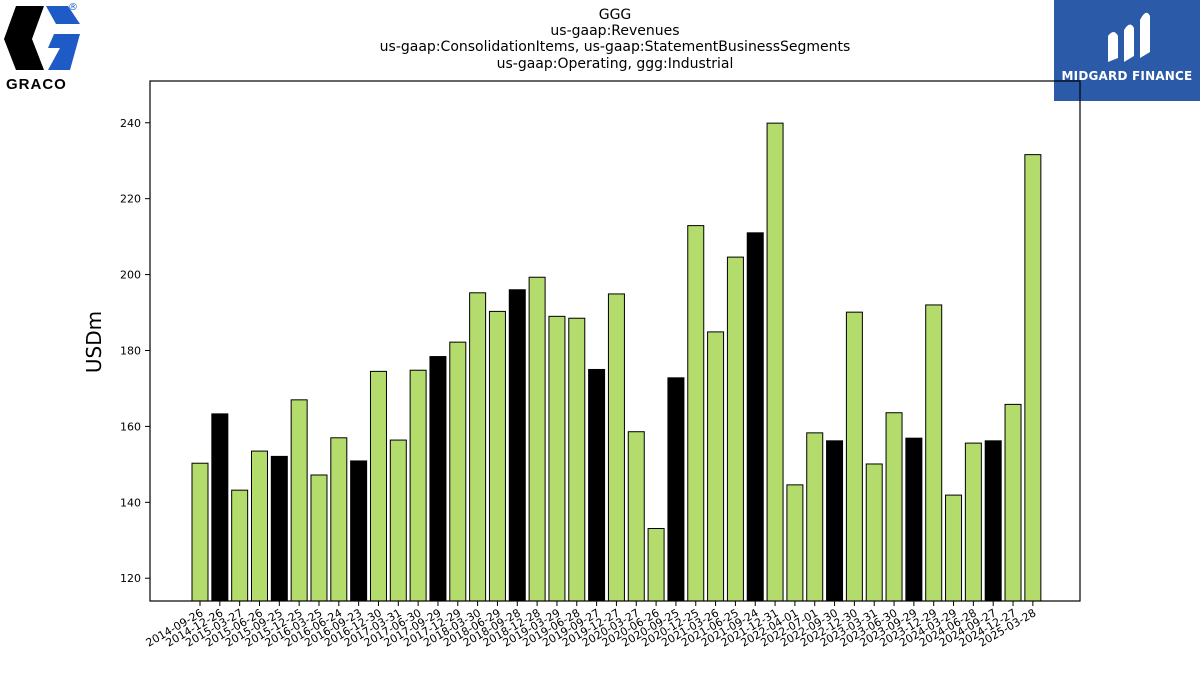 The height and width of the screenshot is (675, 1200). Describe the element at coordinates (130, 199) in the screenshot. I see `y-tick-label: 220` at that location.